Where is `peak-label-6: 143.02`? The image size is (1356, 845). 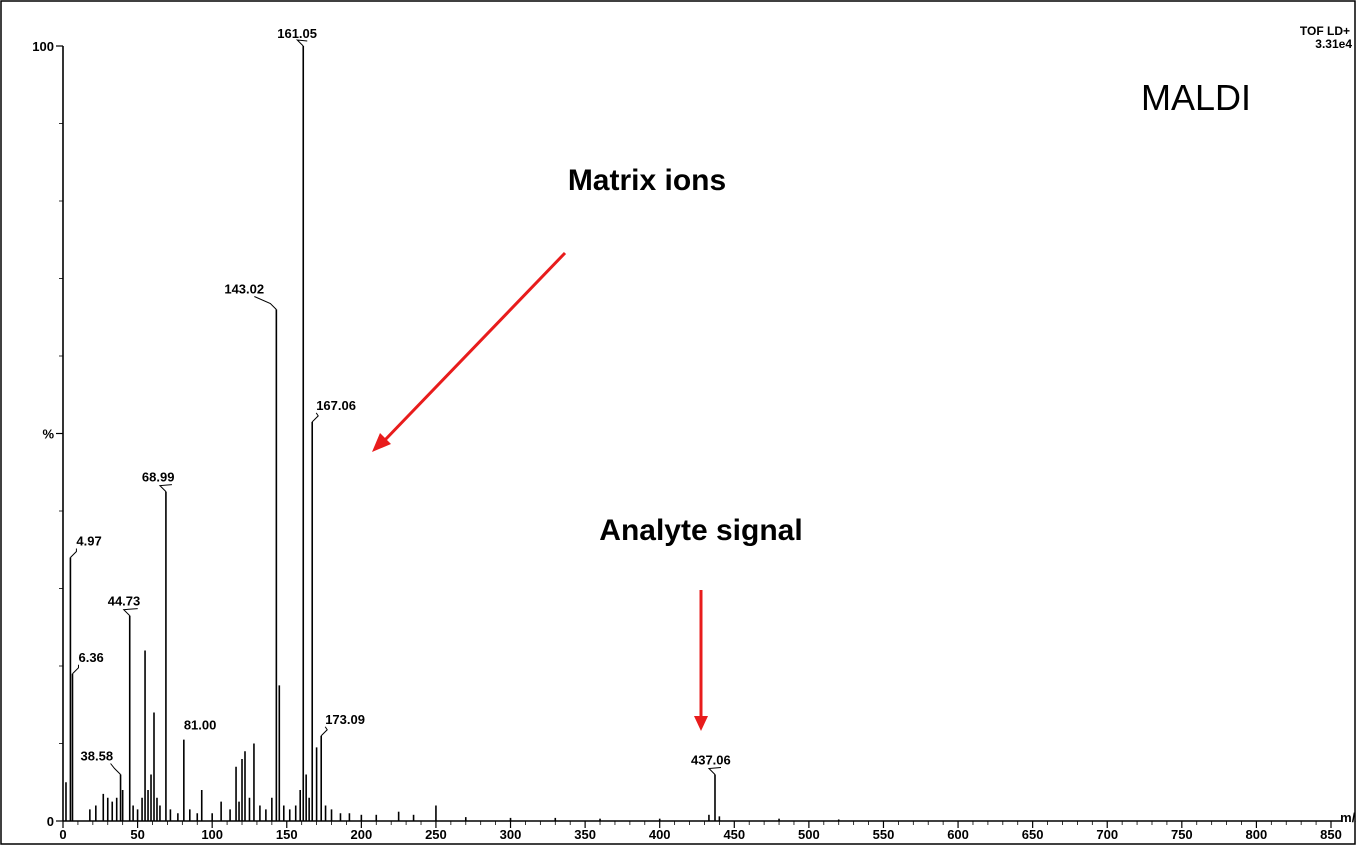
peak-label-6: 143.02 is located at coordinates (244, 289).